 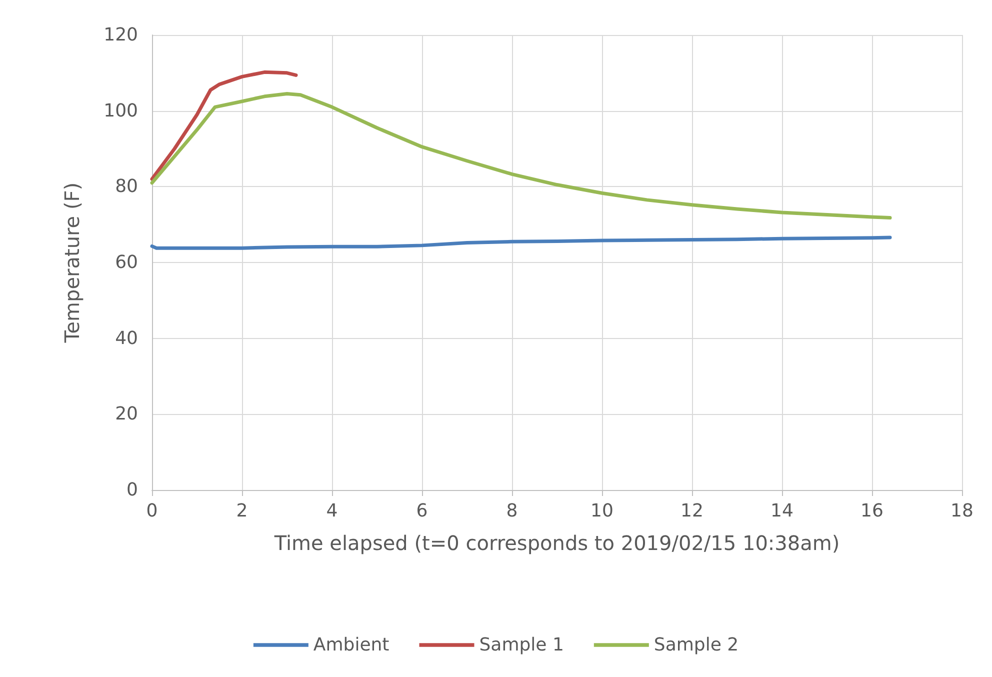 I want to click on legend-label: Ambient, so click(x=351, y=645).